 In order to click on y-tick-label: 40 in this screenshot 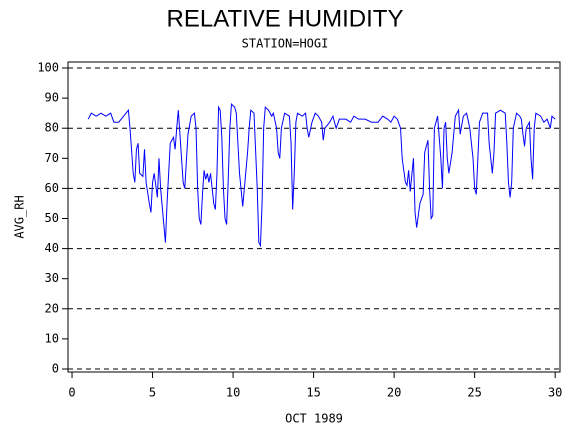, I will do `click(52, 248)`.